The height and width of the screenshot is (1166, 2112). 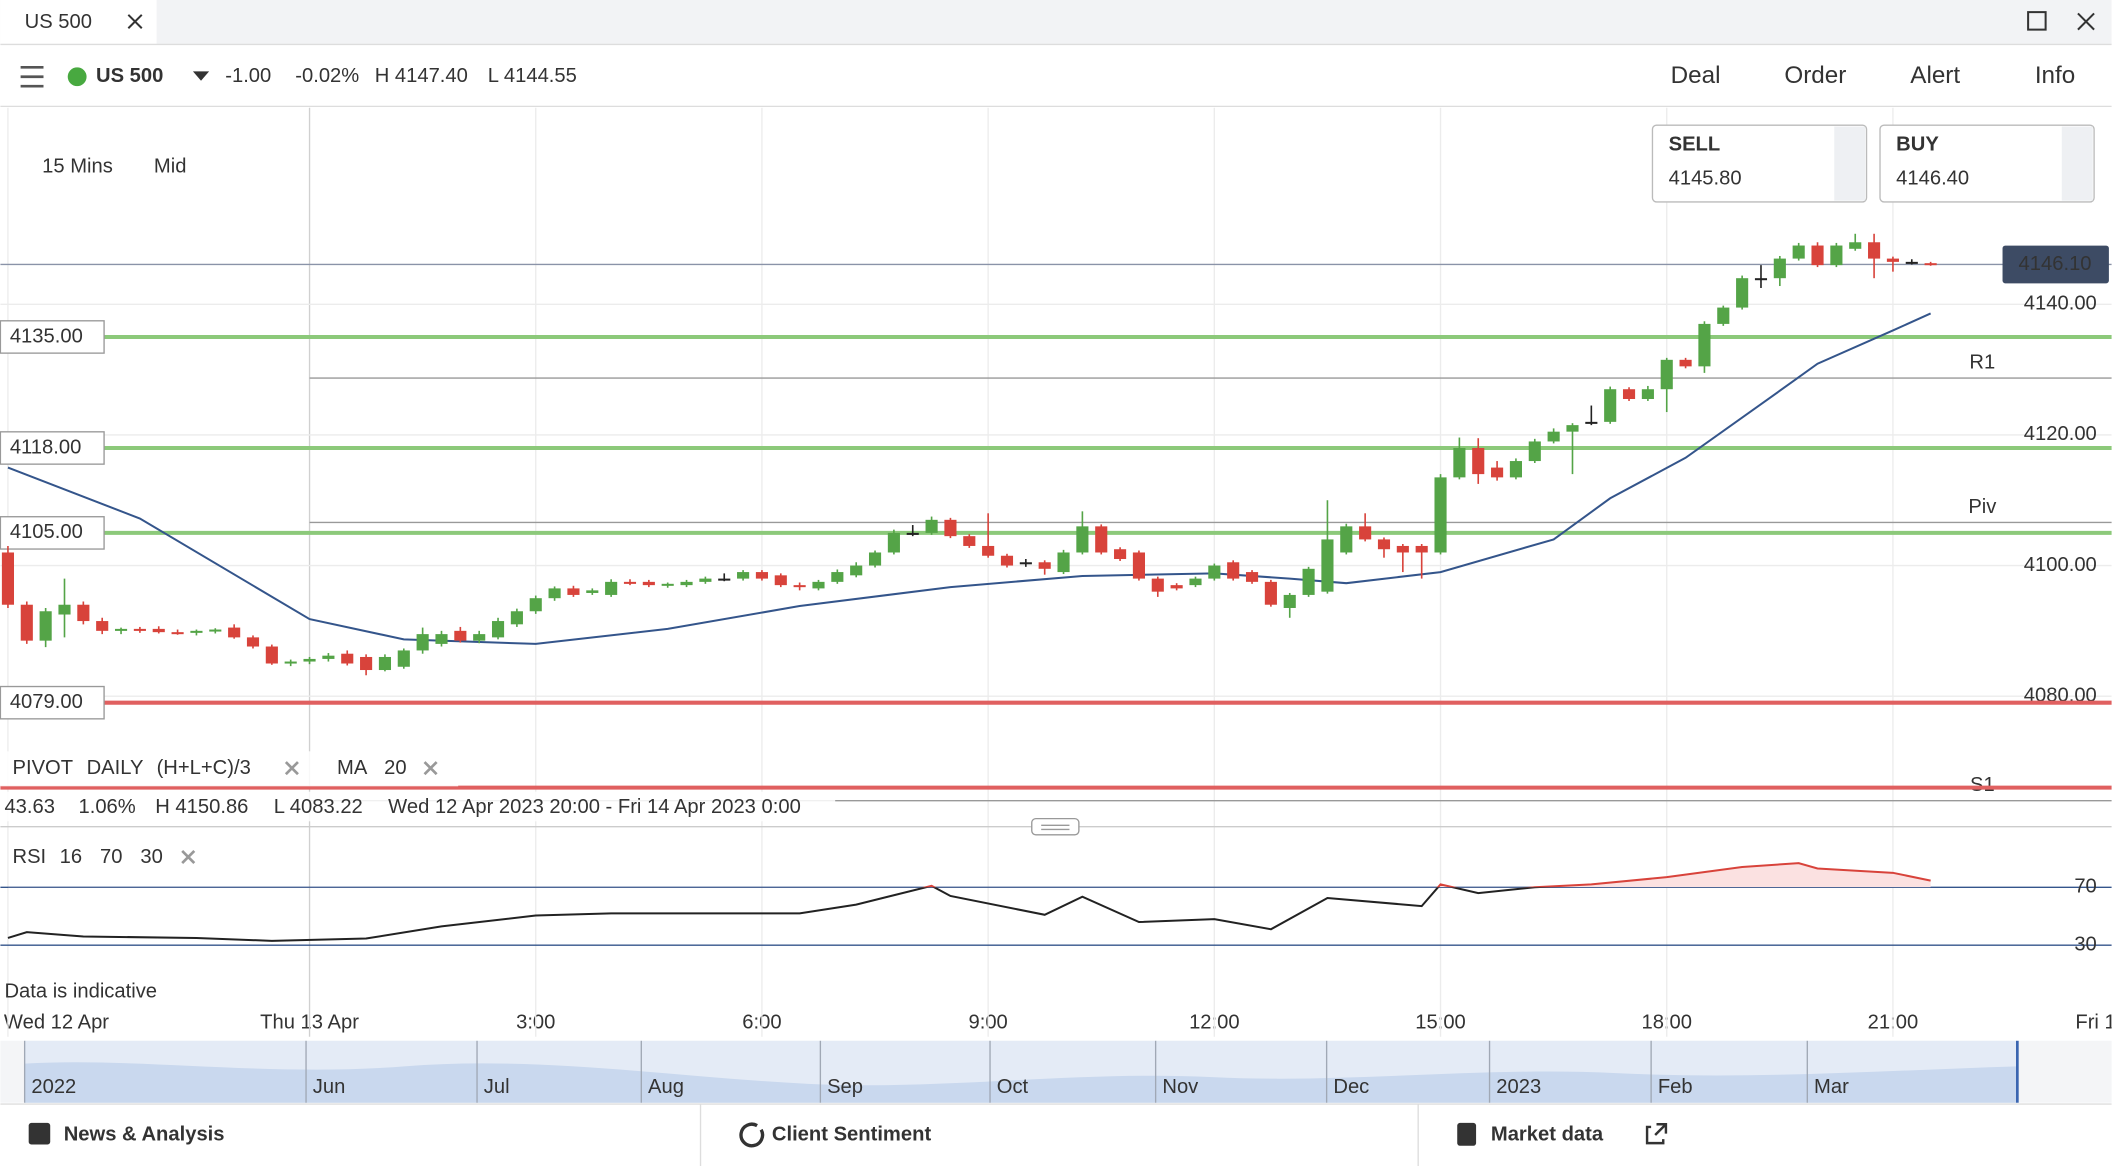 What do you see at coordinates (144, 1134) in the screenshot?
I see `footer-tab: News & Analysis` at bounding box center [144, 1134].